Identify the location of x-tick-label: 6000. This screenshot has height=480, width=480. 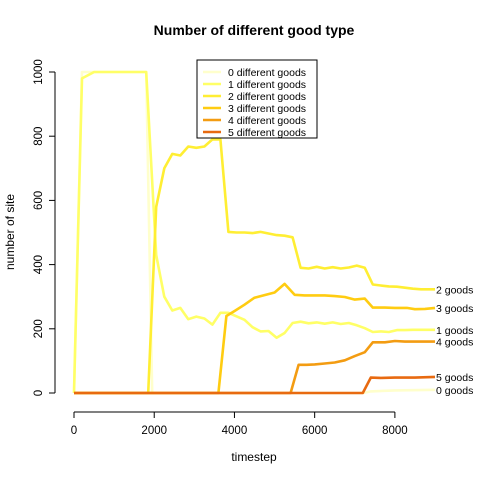
(315, 431).